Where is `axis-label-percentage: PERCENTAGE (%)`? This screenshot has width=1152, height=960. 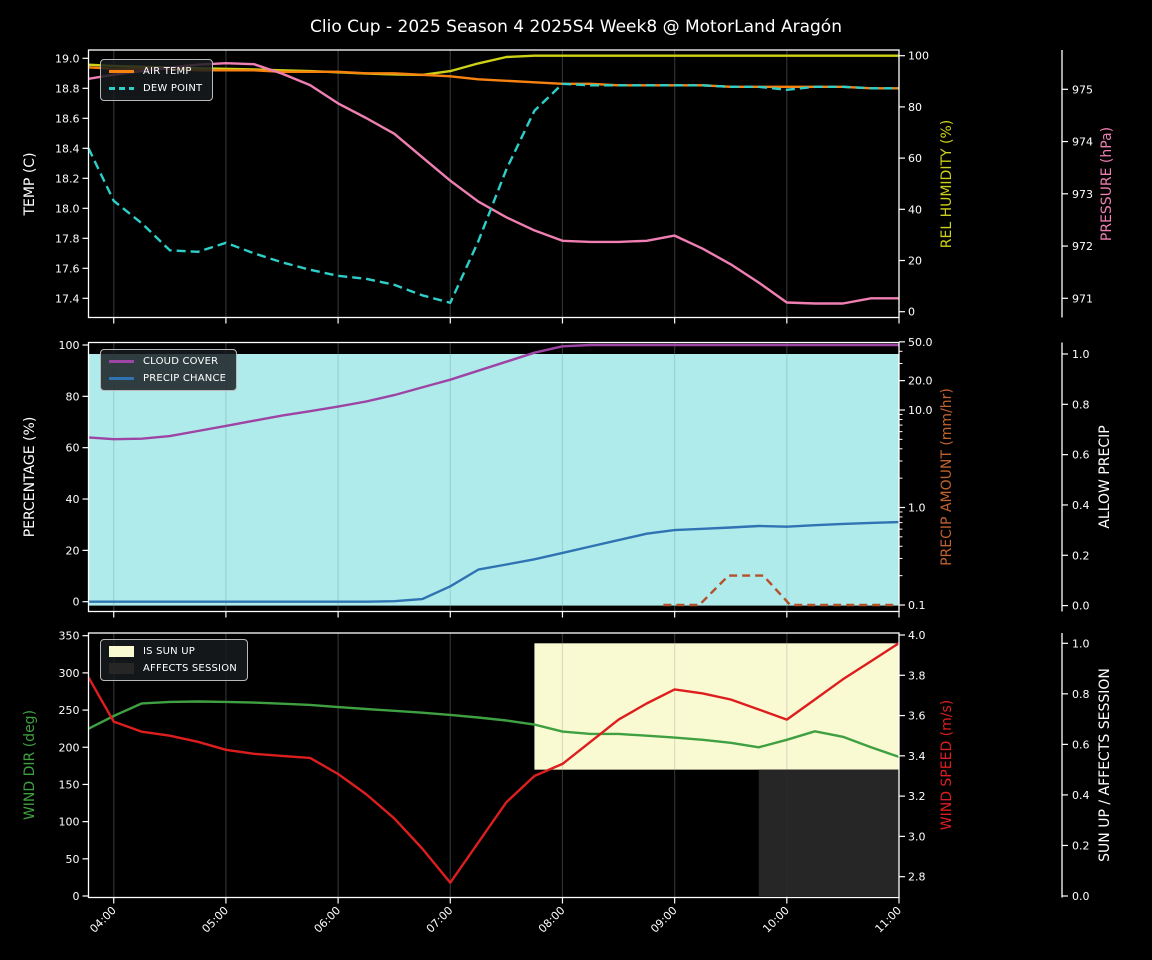
axis-label-percentage: PERCENTAGE (%) is located at coordinates (30, 477).